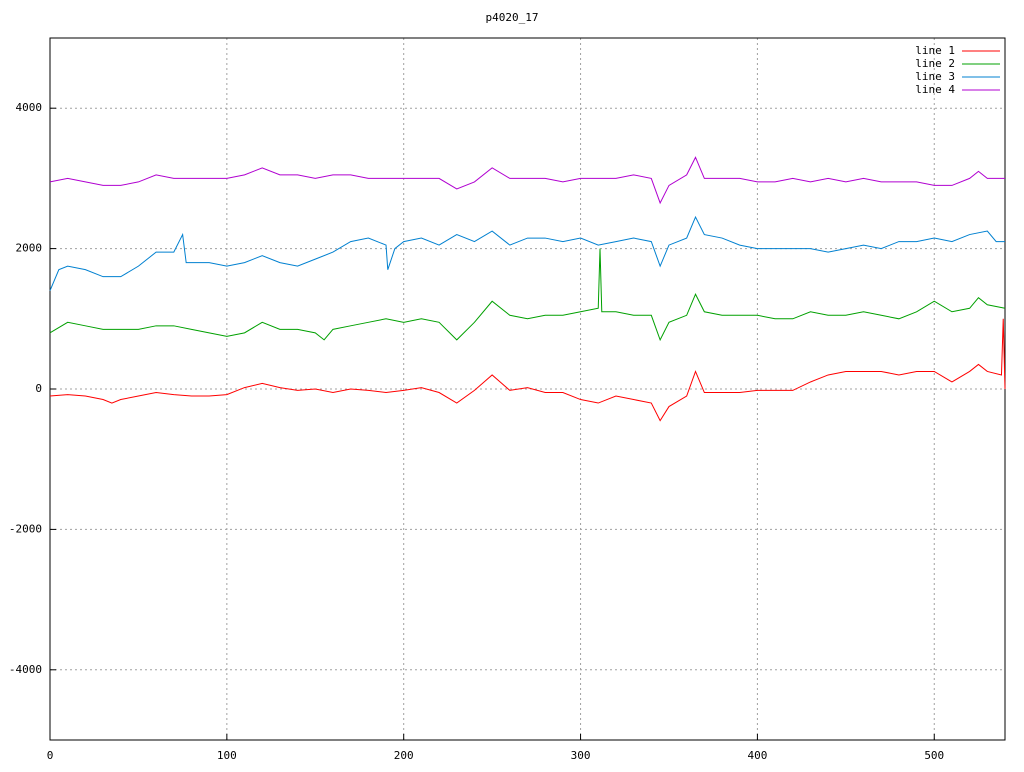 The width and height of the screenshot is (1024, 772). What do you see at coordinates (935, 89) in the screenshot?
I see `legend-label: line 4` at bounding box center [935, 89].